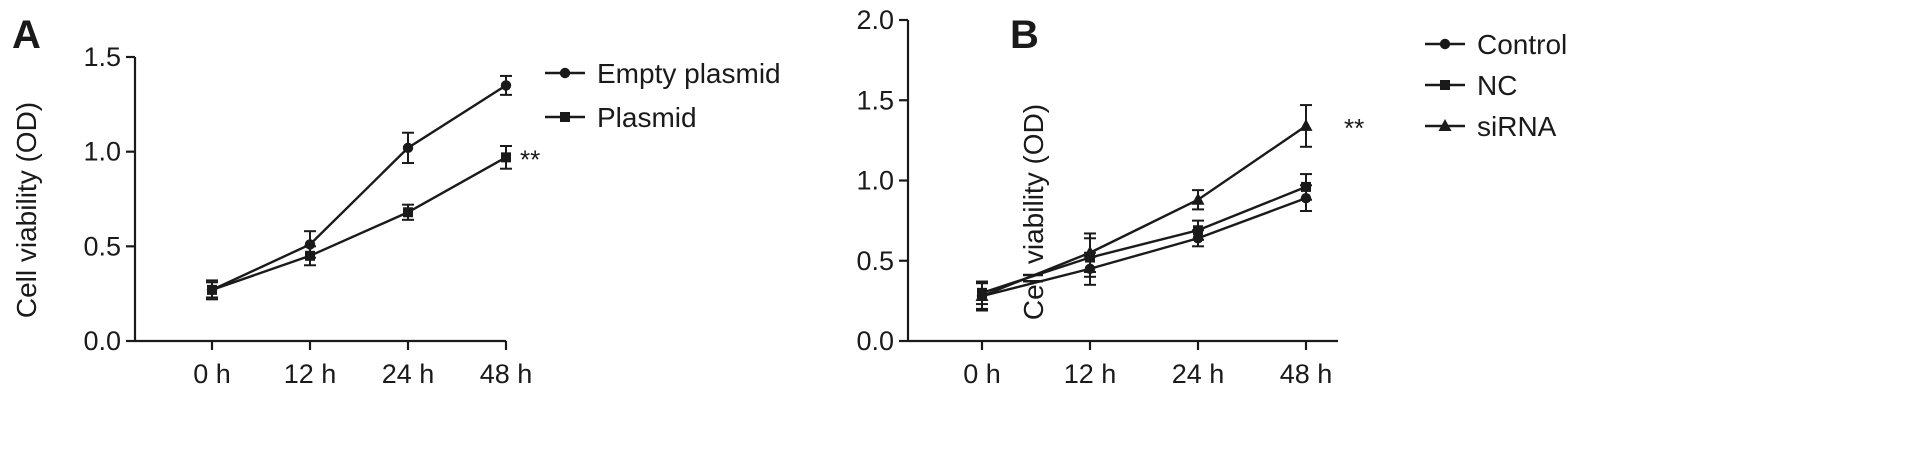  Describe the element at coordinates (1090, 374) in the screenshot. I see `x-tick-label-b: 12 h` at that location.